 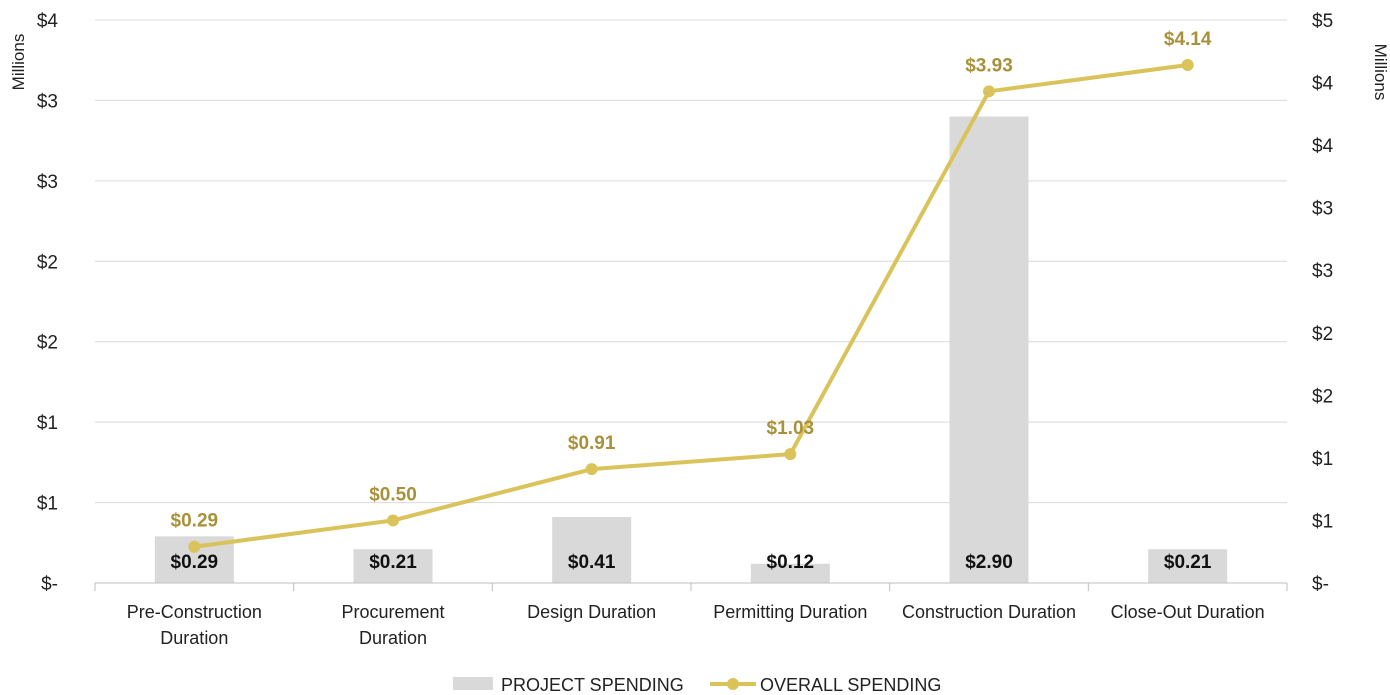 I want to click on category-label: Close-Out Duration, so click(x=1188, y=612).